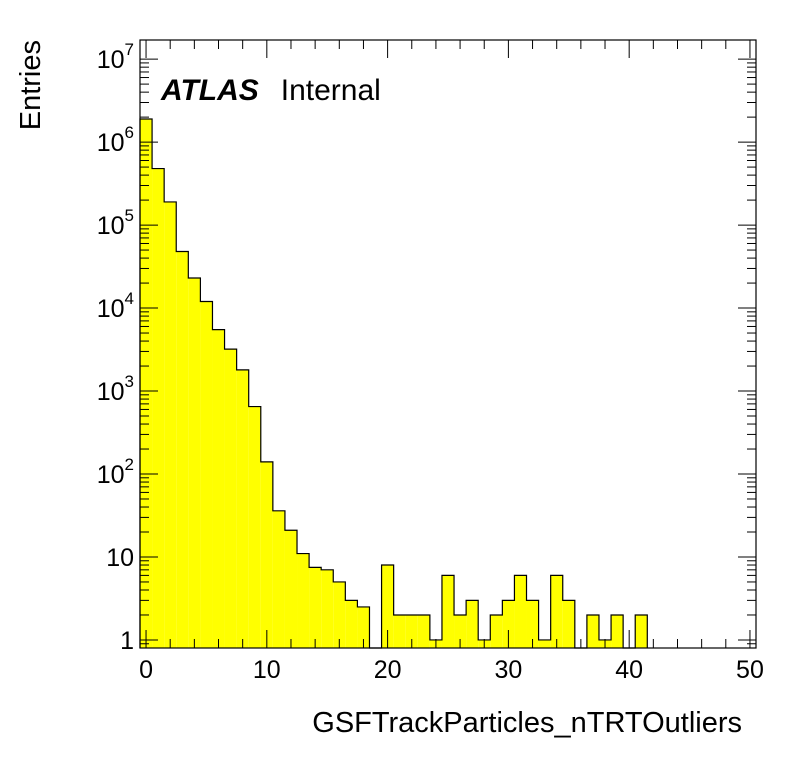  I want to click on x-tick-label: 40, so click(629, 670).